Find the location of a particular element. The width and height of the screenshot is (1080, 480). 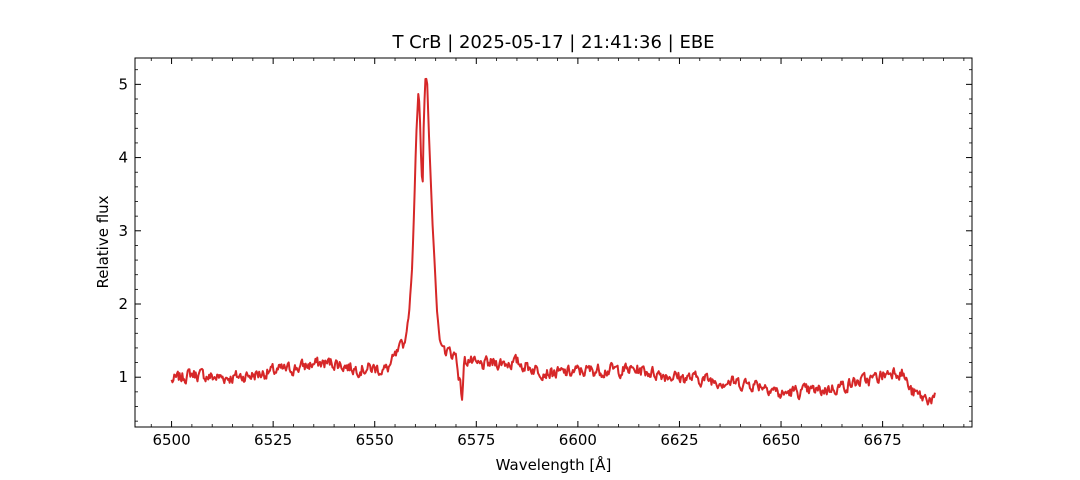

x-tick-label: 6625 is located at coordinates (679, 440).